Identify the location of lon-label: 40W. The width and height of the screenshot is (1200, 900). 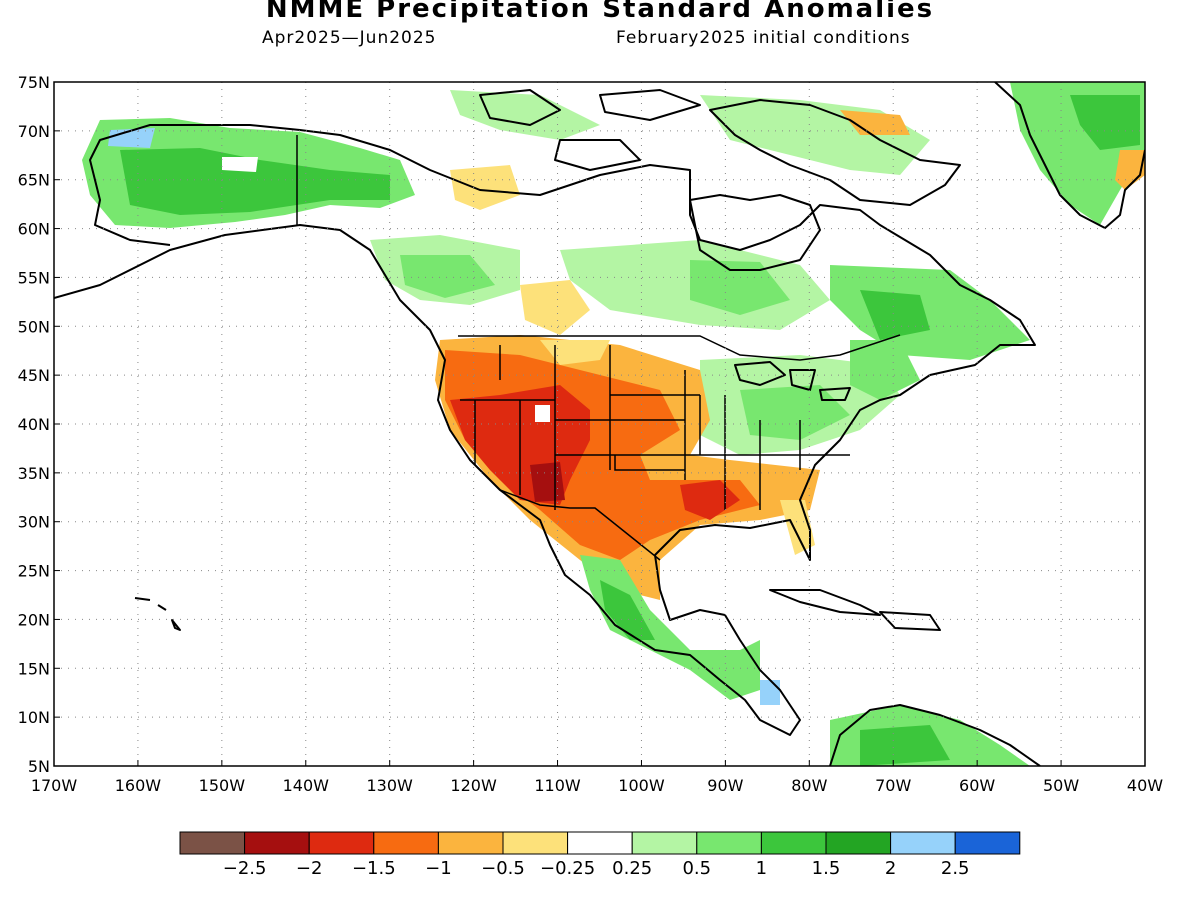
(1145, 785).